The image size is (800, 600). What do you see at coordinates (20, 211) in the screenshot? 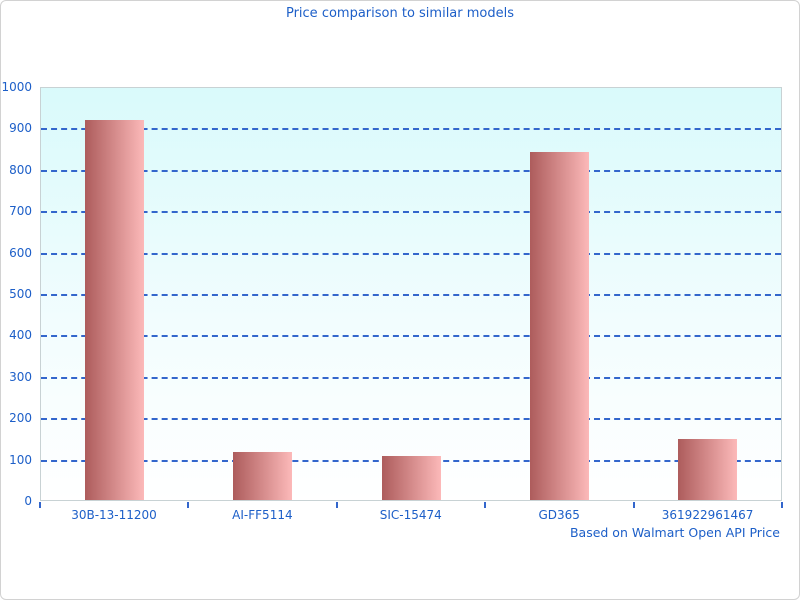
I see `y-tick-label-700: 700` at bounding box center [20, 211].